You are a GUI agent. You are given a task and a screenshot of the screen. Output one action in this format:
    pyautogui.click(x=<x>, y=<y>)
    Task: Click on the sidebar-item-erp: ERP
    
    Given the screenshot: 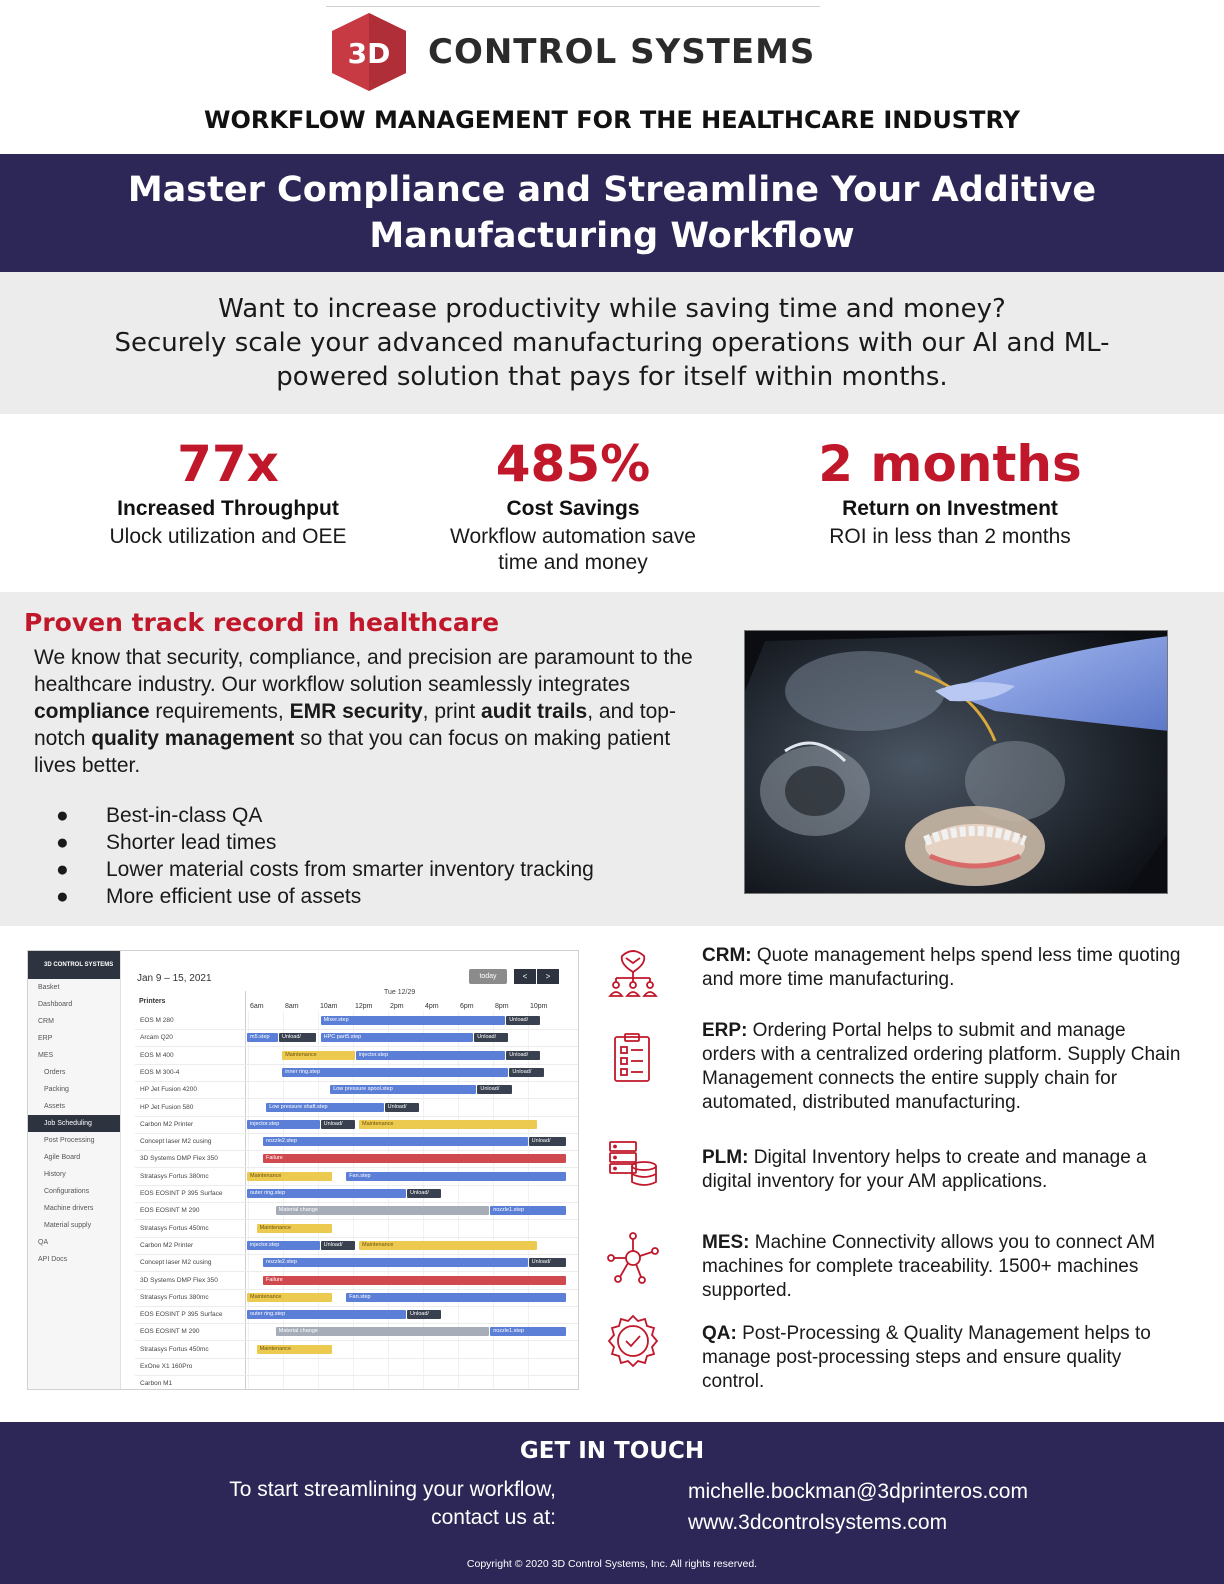 What is the action you would take?
    pyautogui.click(x=45, y=1038)
    